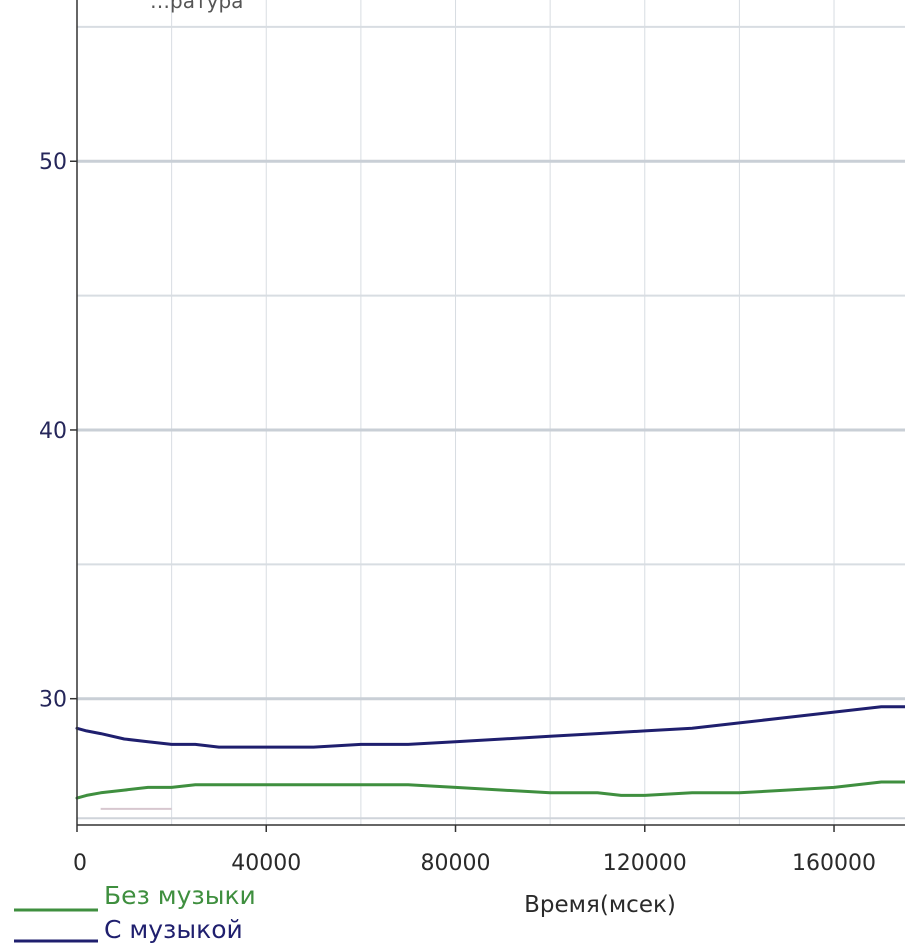 The width and height of the screenshot is (905, 951). I want to click on legend: Без музыки С музыкой, so click(135, 912).